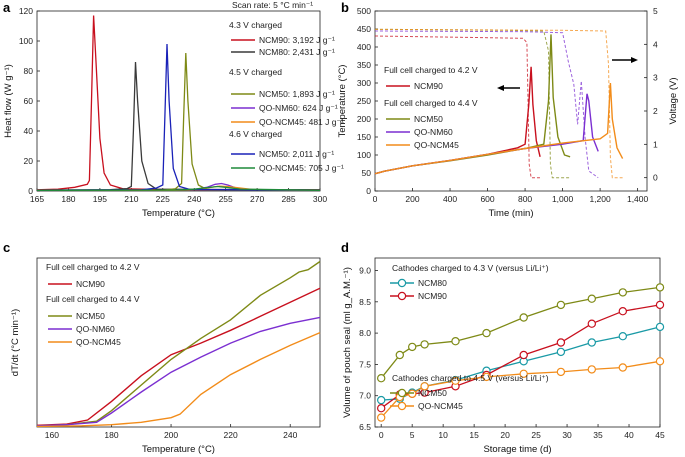  Describe the element at coordinates (600, 199) in the screenshot. I see `panel-b-xtick-label: 1,200` at that location.